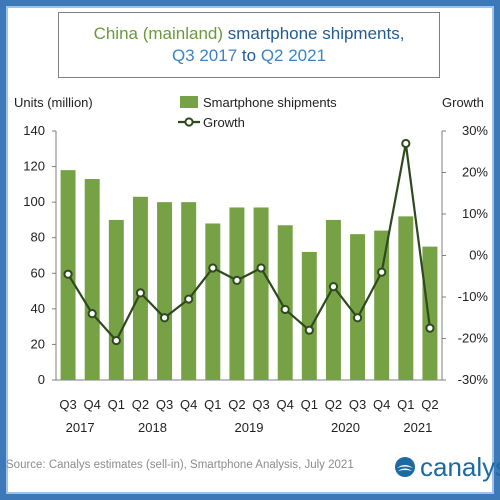  Describe the element at coordinates (38, 237) in the screenshot. I see `y-tick-label: 80` at that location.